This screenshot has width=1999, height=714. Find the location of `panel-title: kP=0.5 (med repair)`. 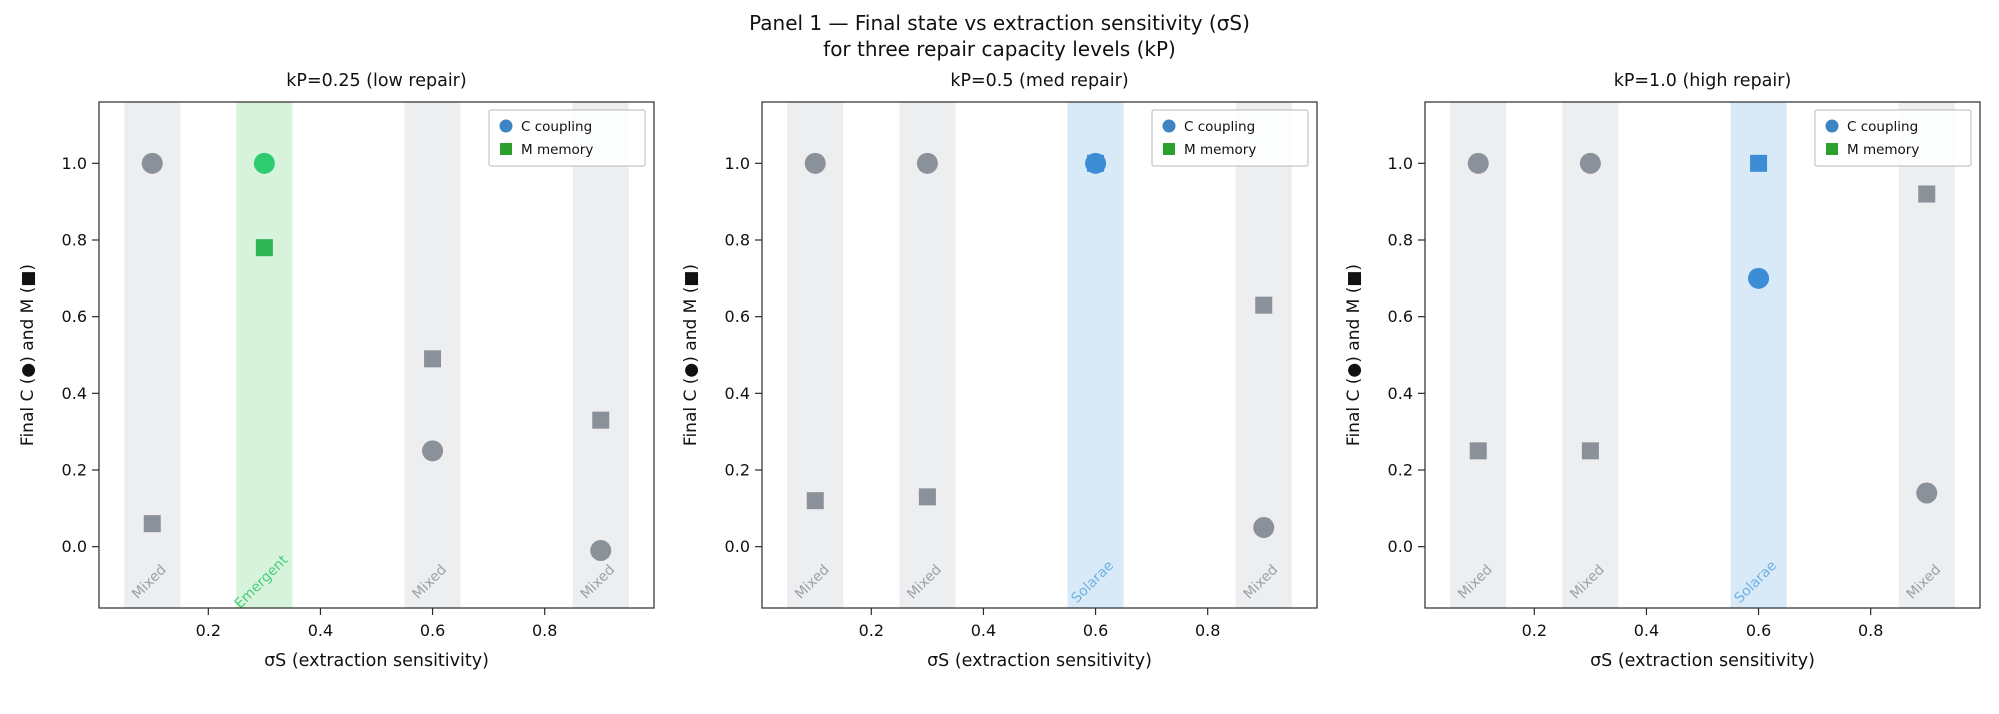

panel-title: kP=0.5 (med repair) is located at coordinates (1039, 81).